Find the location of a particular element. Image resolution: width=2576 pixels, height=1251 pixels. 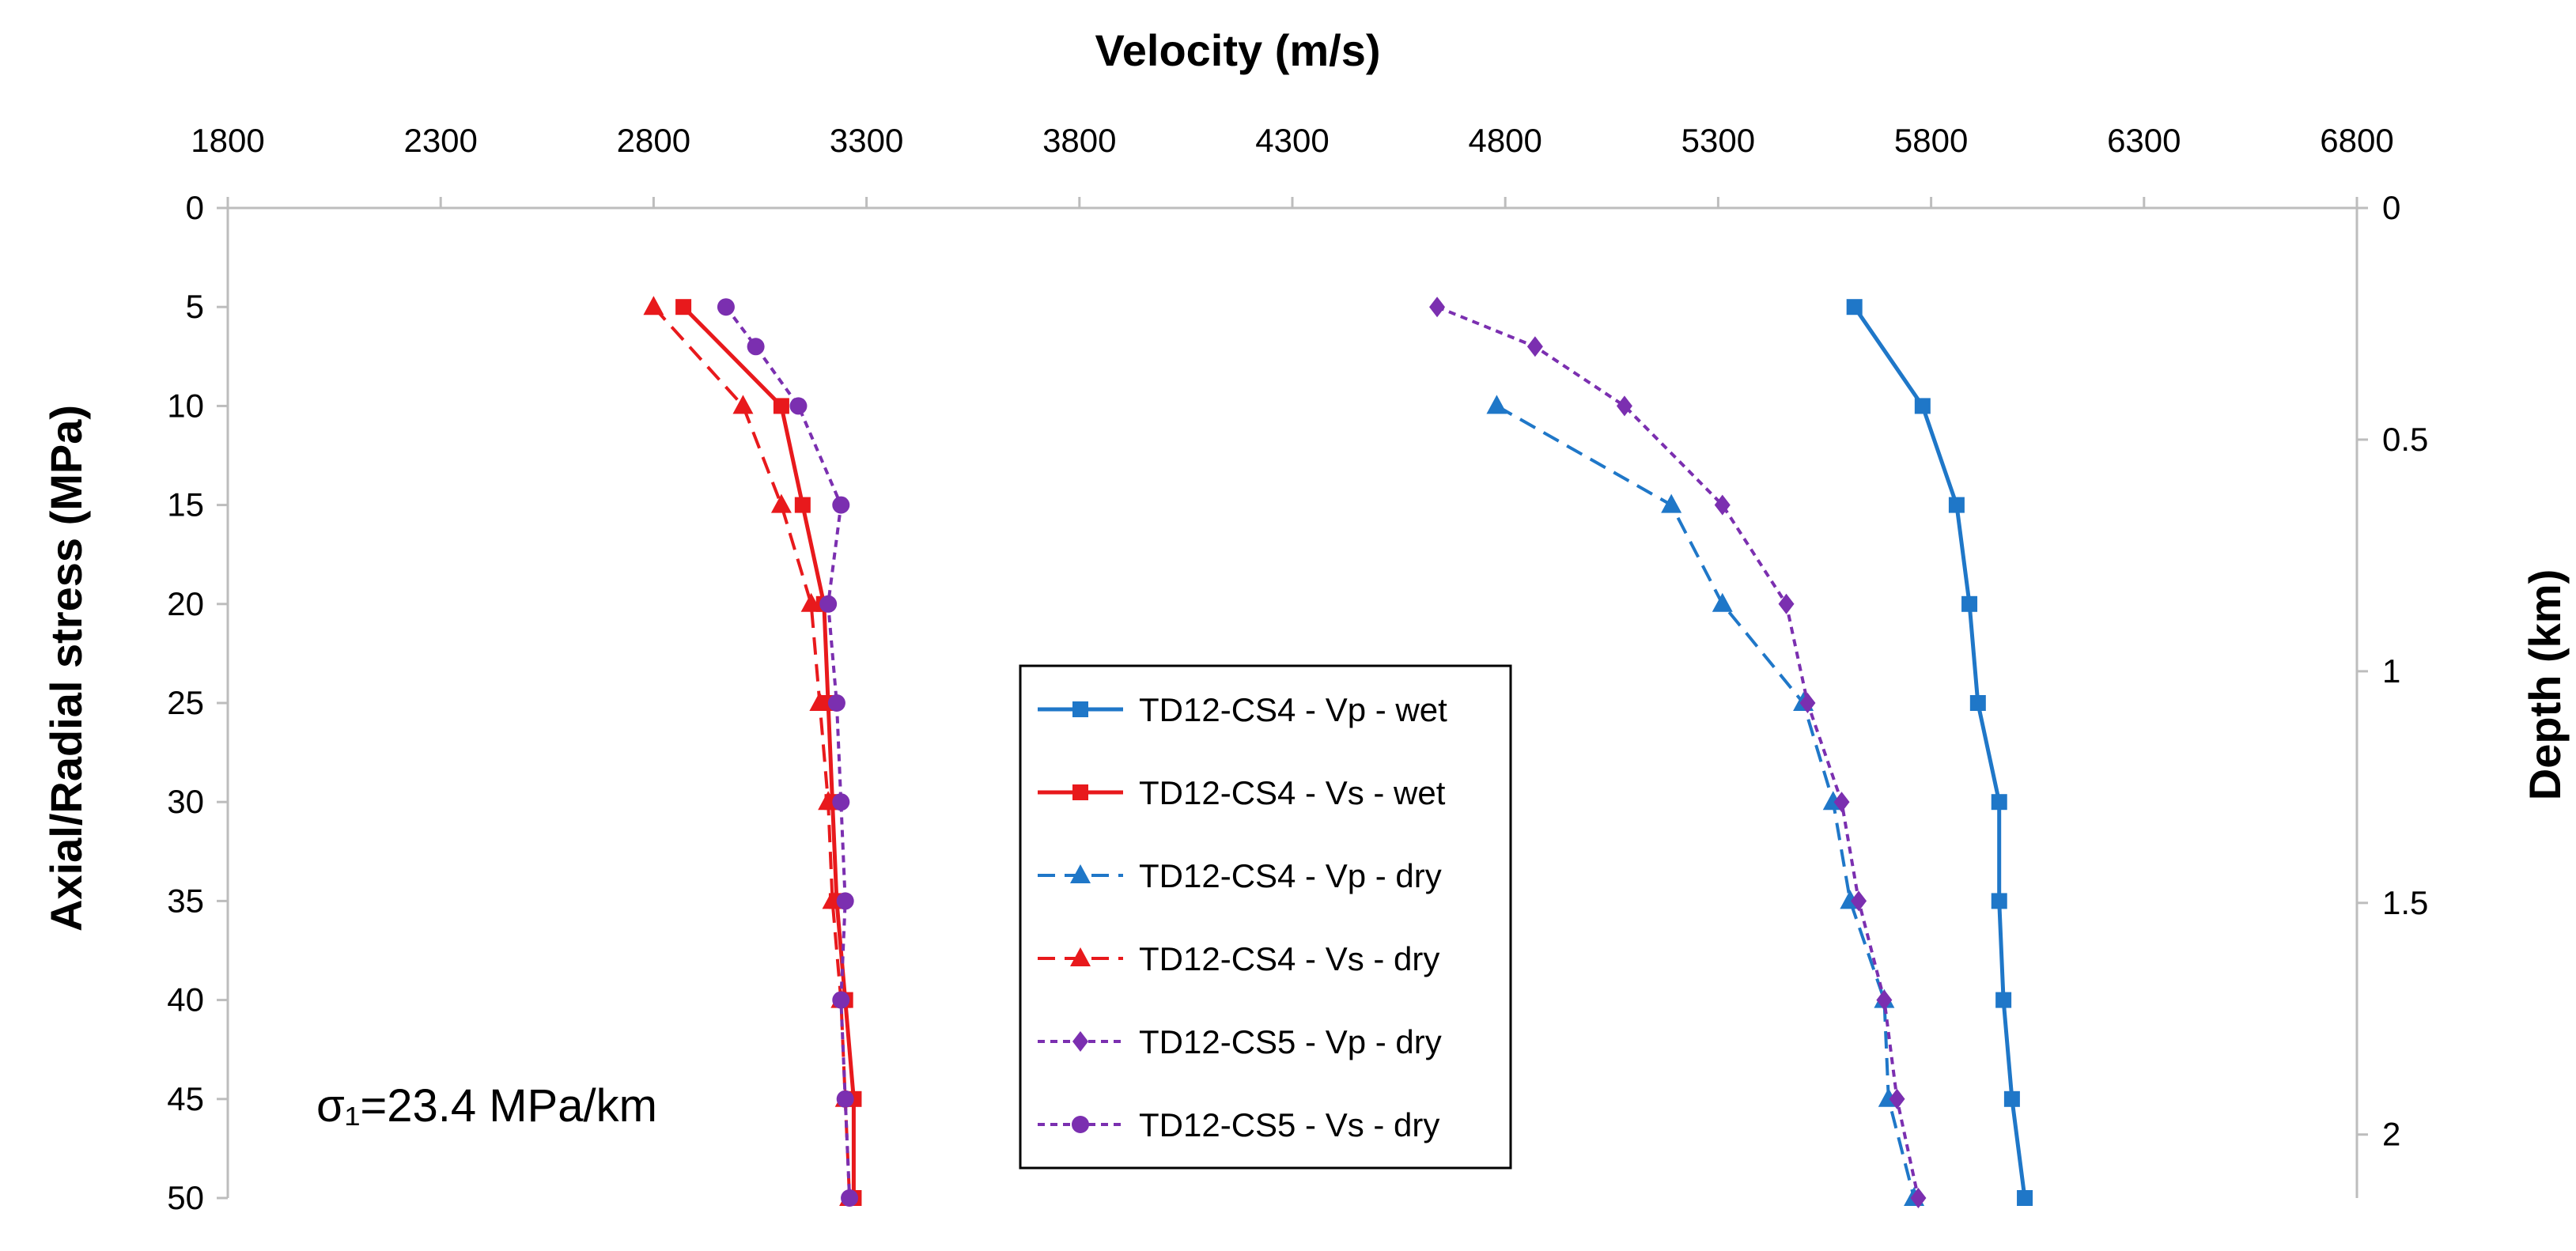

y-tick-label: 50 is located at coordinates (186, 1197).